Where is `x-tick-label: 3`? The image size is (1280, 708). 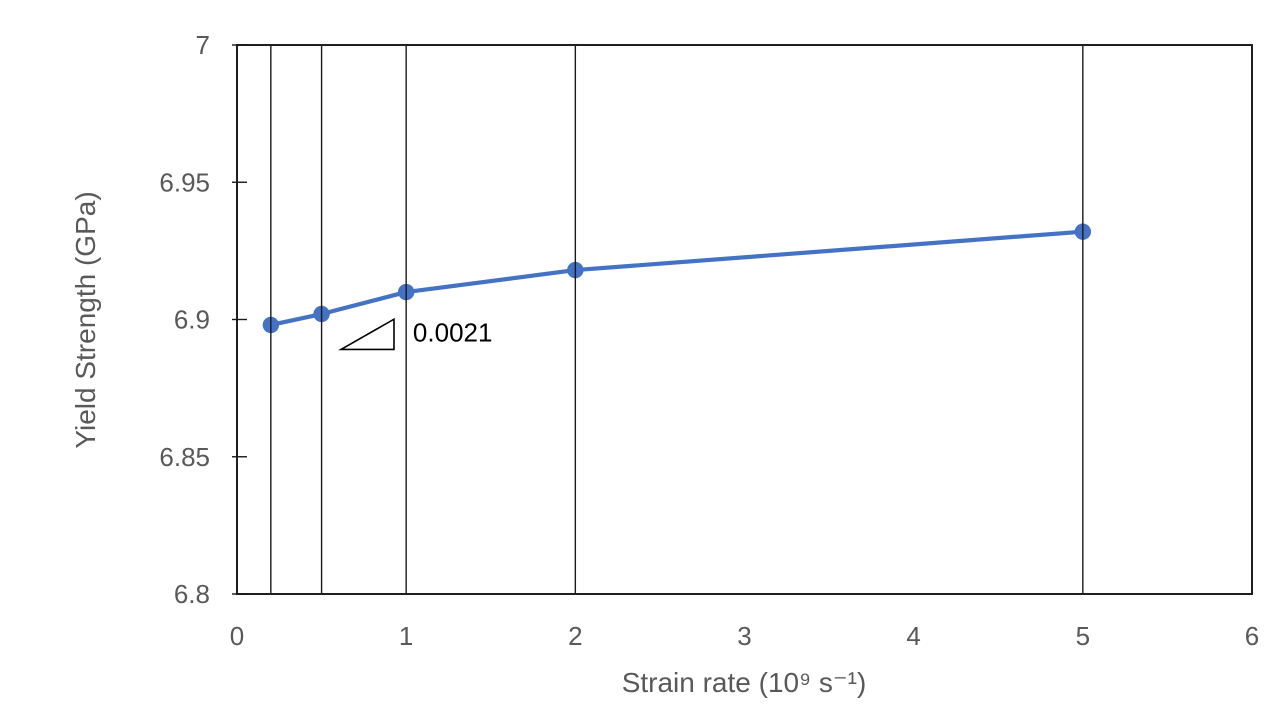 x-tick-label: 3 is located at coordinates (744, 636).